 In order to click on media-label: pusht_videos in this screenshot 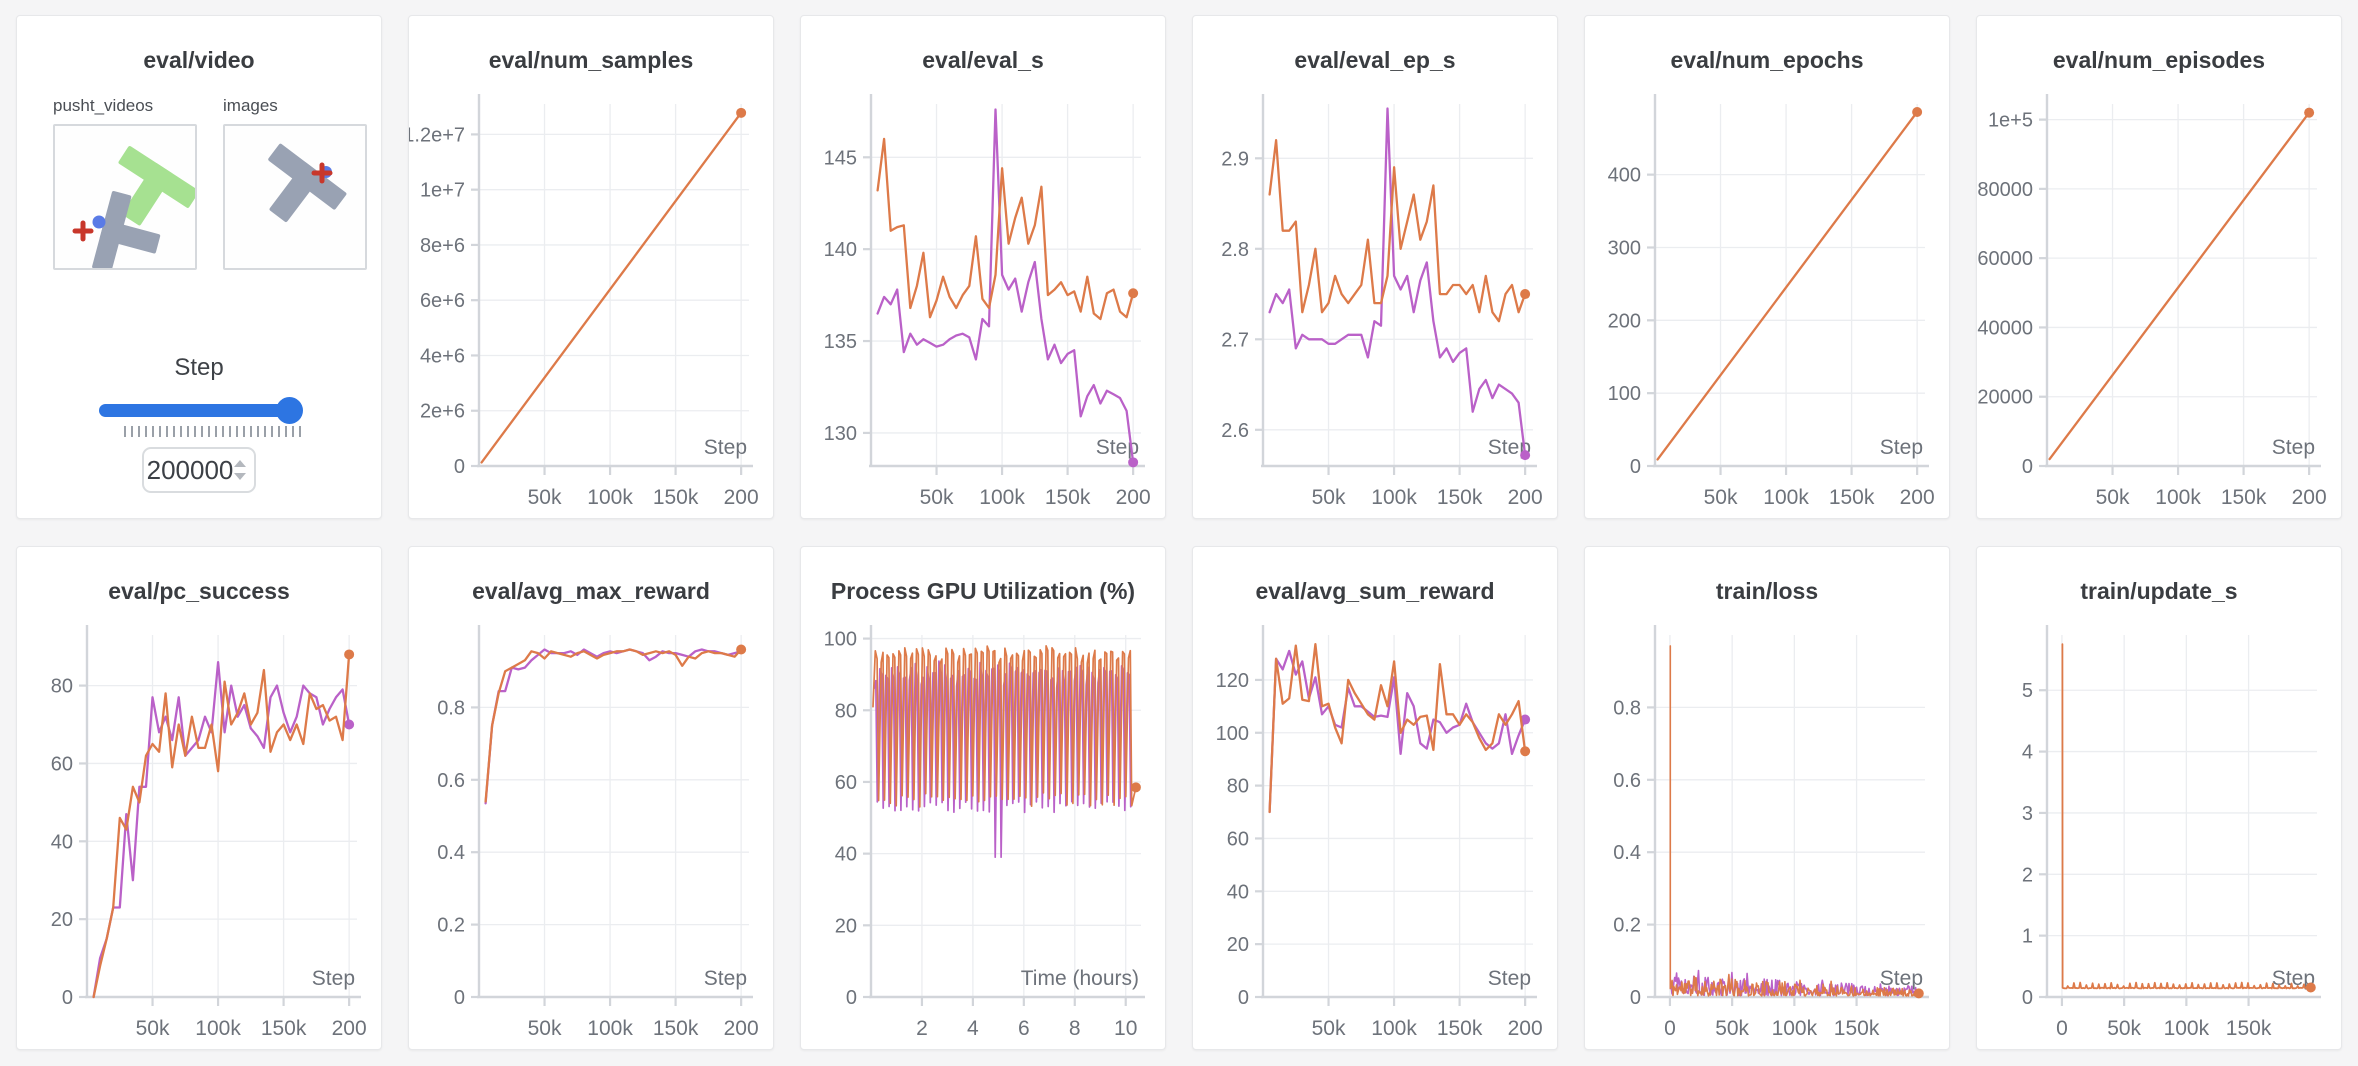, I will do `click(103, 105)`.